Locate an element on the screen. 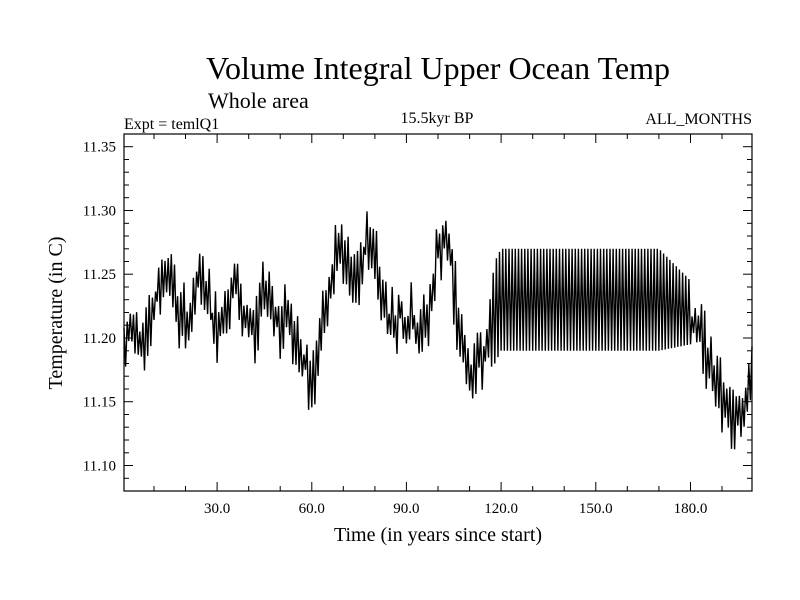 The image size is (800, 600). chart-subtitle: Whole area is located at coordinates (258, 100).